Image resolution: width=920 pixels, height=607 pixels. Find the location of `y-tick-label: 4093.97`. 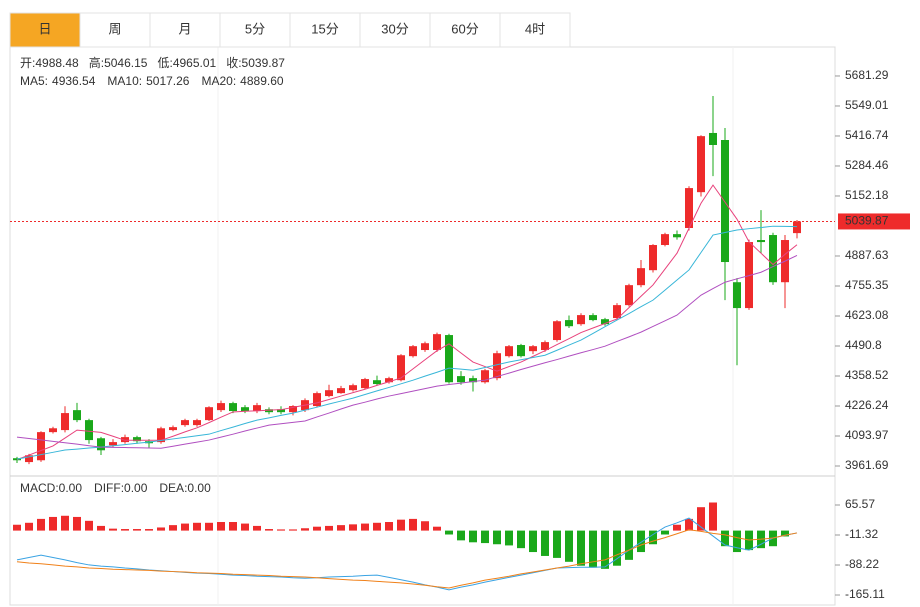

y-tick-label: 4093.97 is located at coordinates (867, 435).